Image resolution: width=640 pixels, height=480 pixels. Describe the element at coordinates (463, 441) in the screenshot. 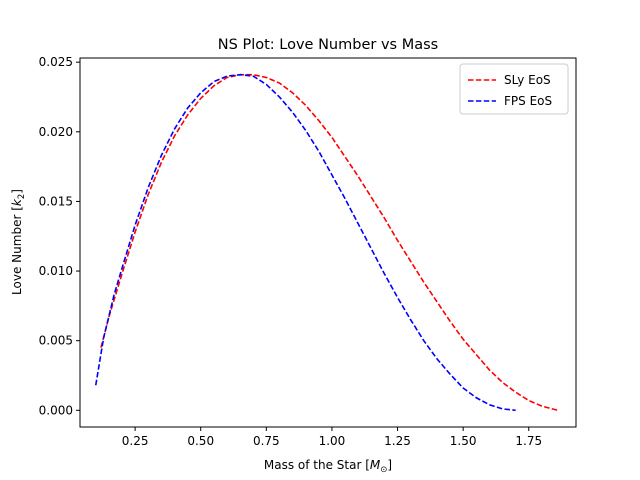

I see `x-tick-label: 1.50` at that location.